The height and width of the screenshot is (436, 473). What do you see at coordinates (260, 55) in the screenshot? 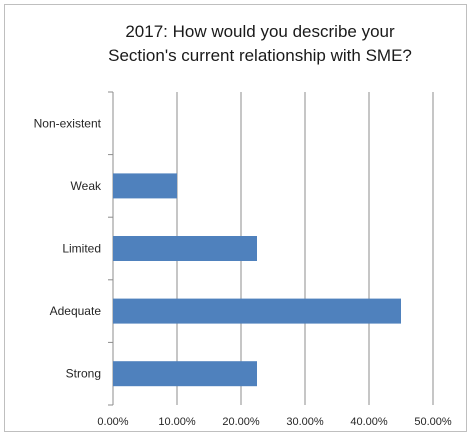
I see `chart-title-line-2: Section's current relationship with SME?` at bounding box center [260, 55].